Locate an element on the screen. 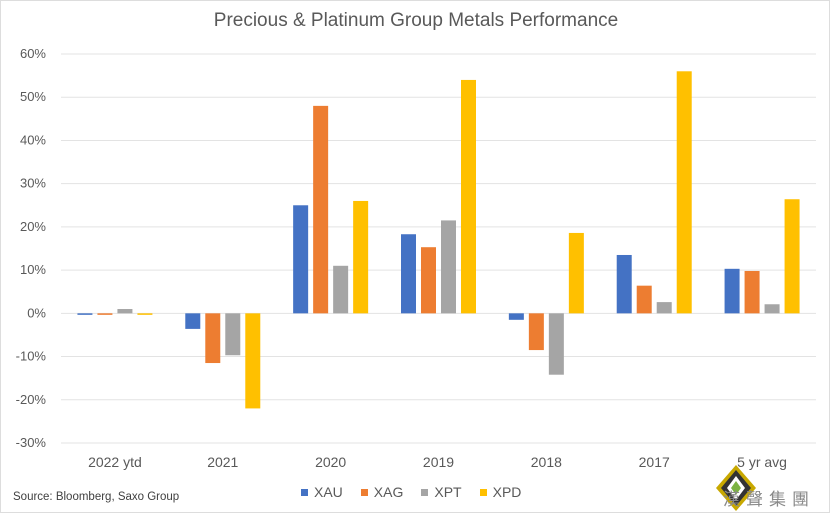  watermark-logo-icon is located at coordinates (736, 488).